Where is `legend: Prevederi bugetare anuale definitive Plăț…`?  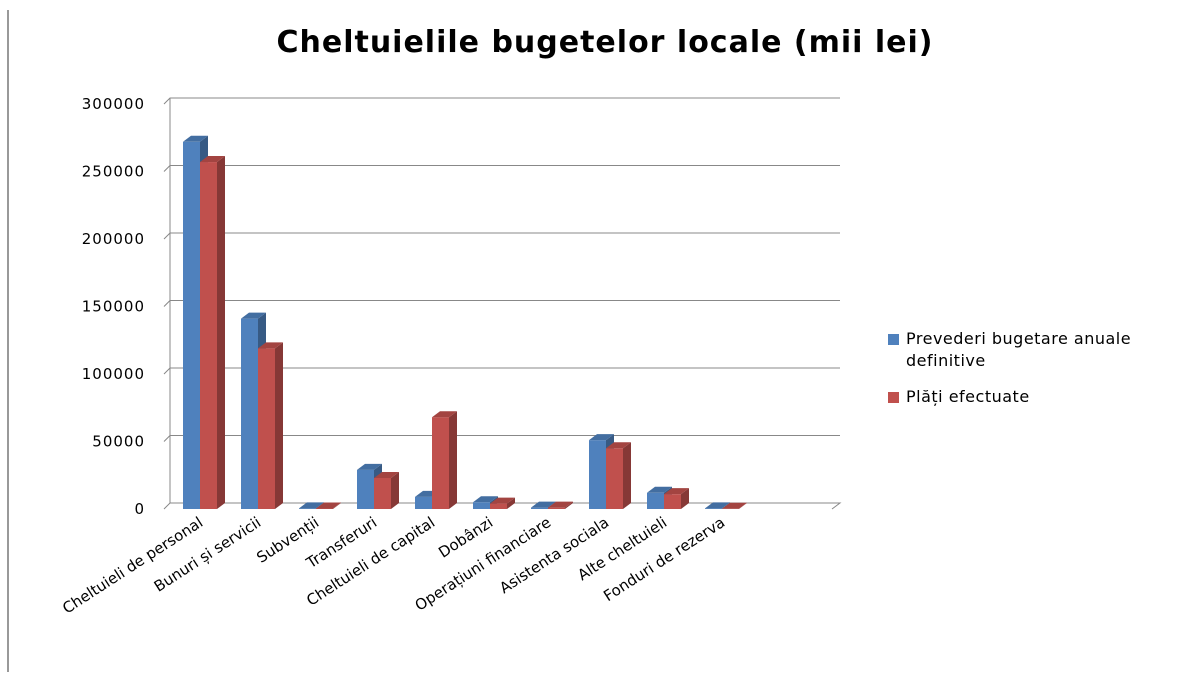
legend: Prevederi bugetare anuale definitive Plăț… is located at coordinates (1038, 375).